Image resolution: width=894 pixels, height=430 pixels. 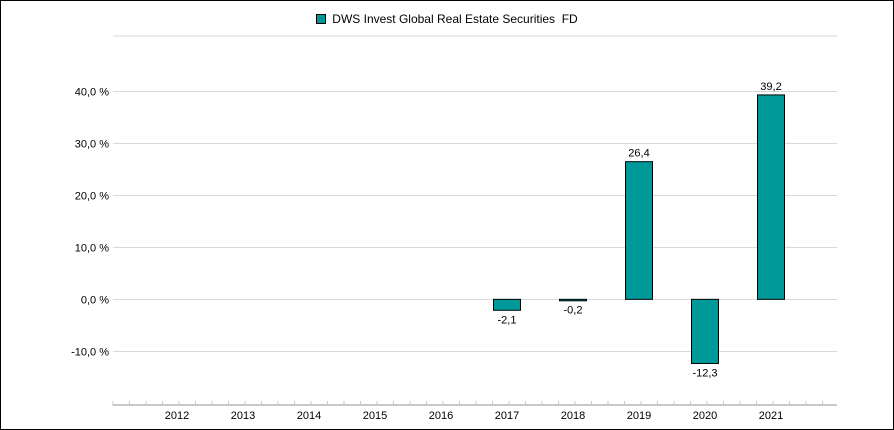 What do you see at coordinates (639, 416) in the screenshot?
I see `x-tick-label: 2019` at bounding box center [639, 416].